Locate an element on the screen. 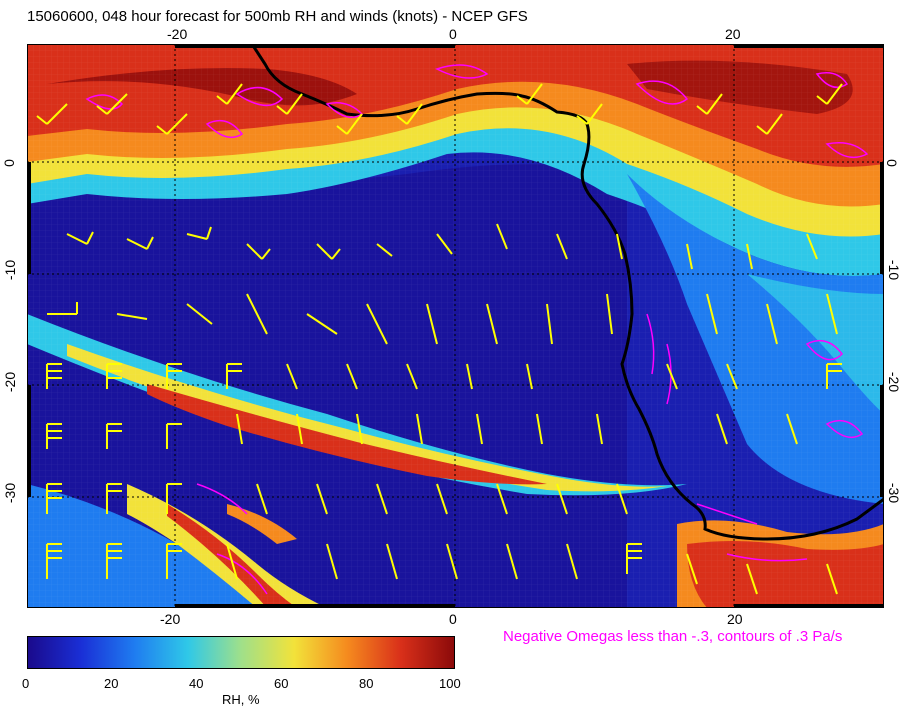  frame-bar-bottom-right is located at coordinates (809, 606).